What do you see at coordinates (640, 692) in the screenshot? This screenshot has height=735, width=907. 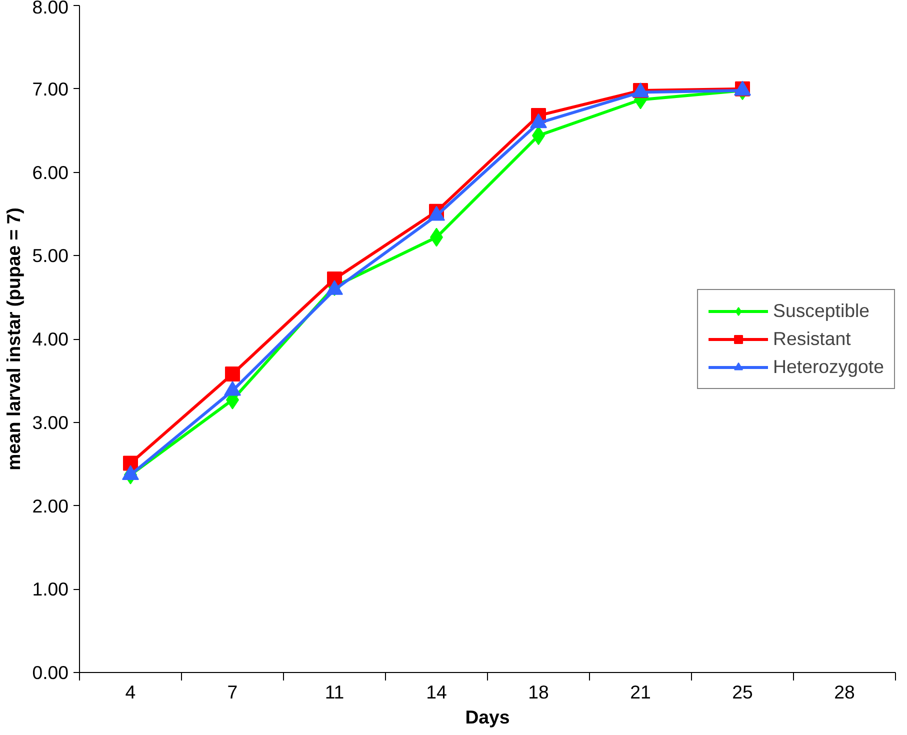 I see `x-tick-label: 21` at bounding box center [640, 692].